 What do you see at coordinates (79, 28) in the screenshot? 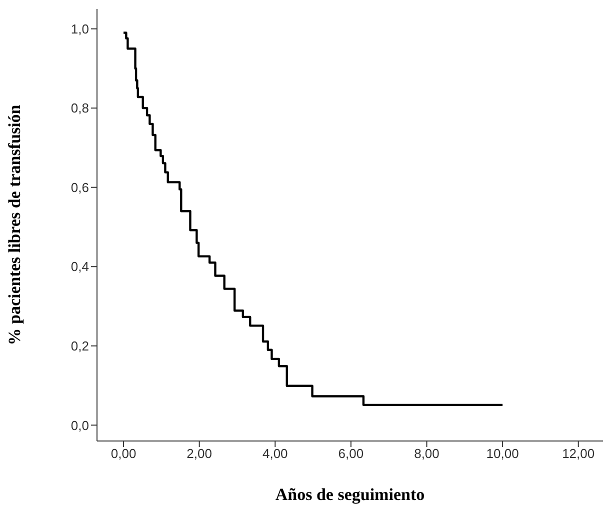
I see `y-tick-label: 1,0` at bounding box center [79, 28].